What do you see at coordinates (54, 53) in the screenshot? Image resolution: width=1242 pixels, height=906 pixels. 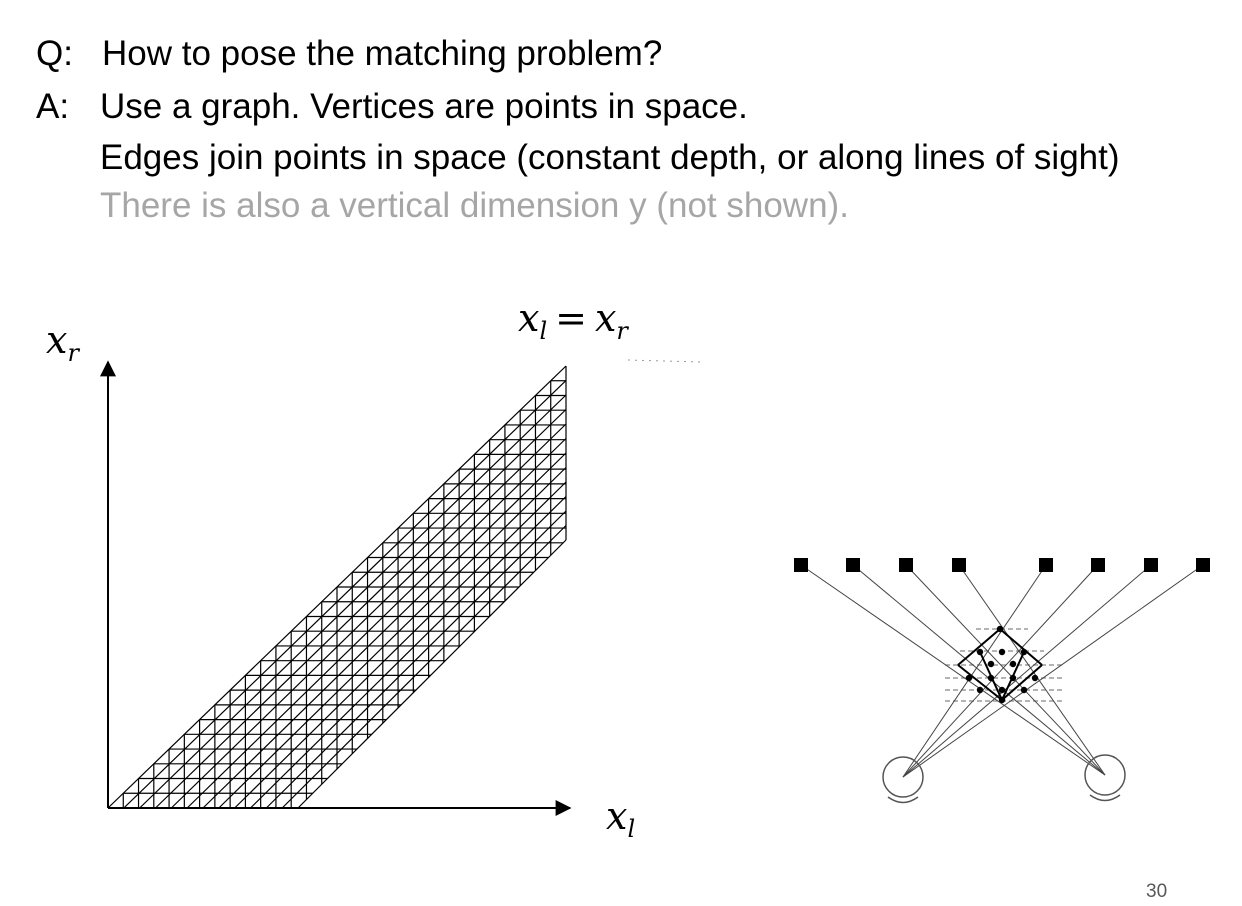 I see `question-prefix: Q:` at bounding box center [54, 53].